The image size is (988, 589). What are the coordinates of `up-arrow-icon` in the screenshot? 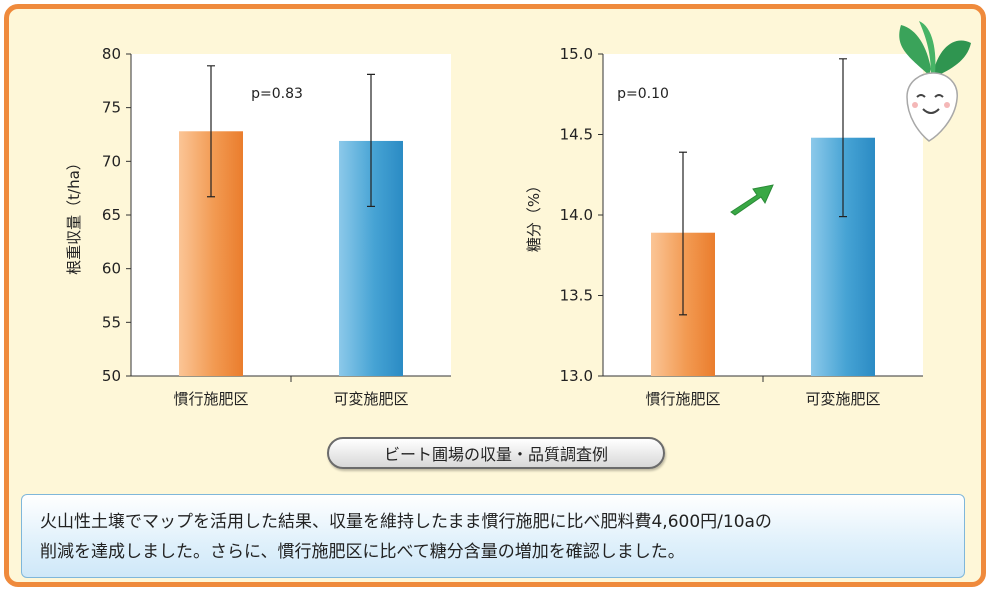 It's located at (752, 200).